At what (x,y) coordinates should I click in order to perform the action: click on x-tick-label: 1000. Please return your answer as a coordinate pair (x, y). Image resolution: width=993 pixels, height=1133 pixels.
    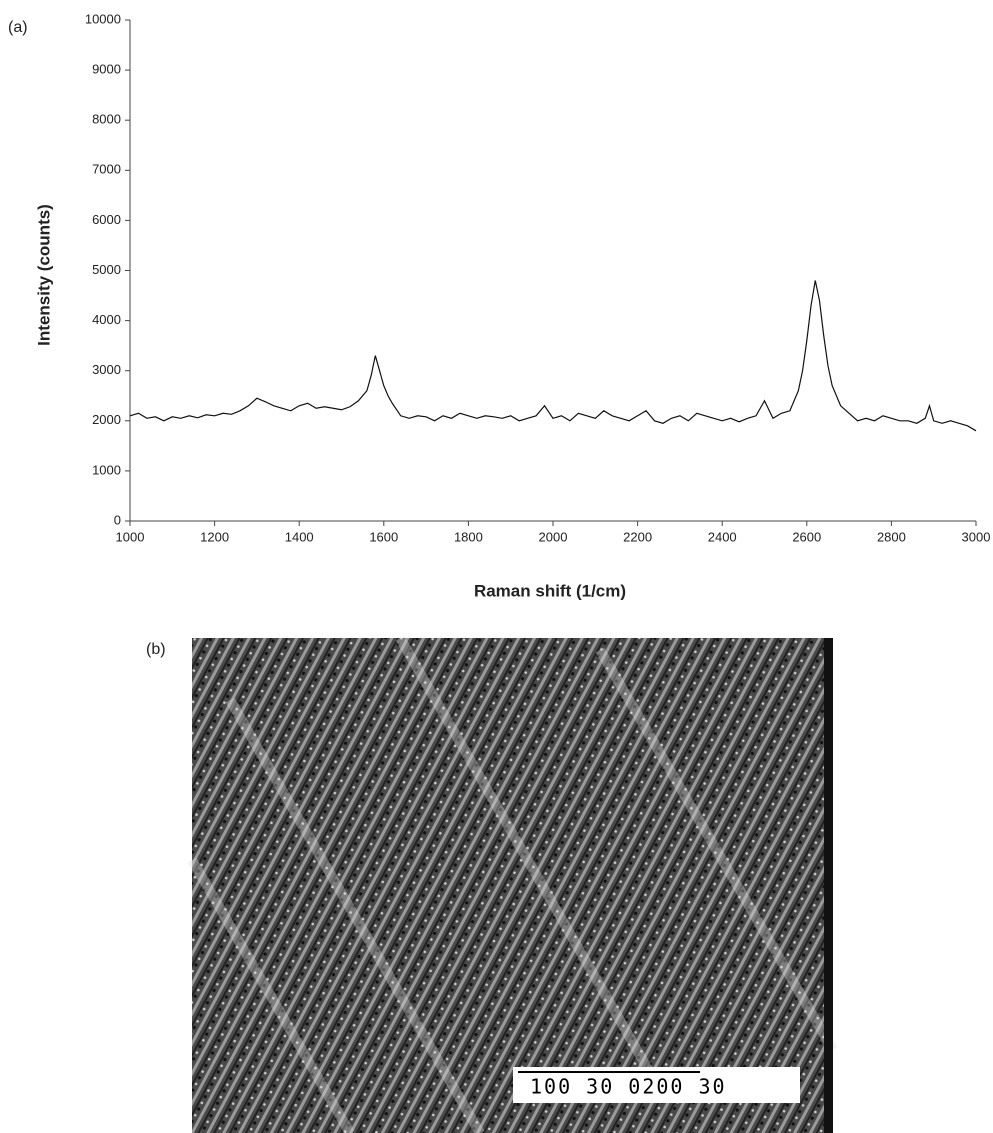
    Looking at the image, I should click on (130, 536).